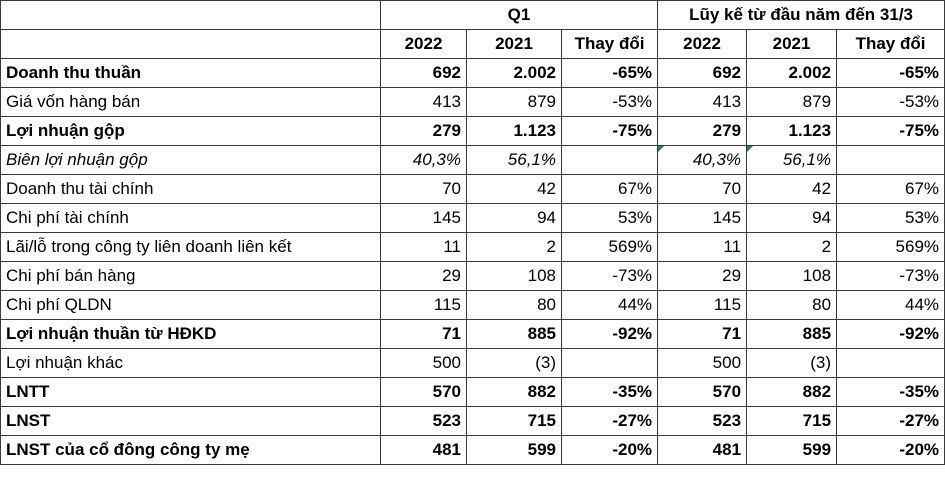 Image resolution: width=945 pixels, height=484 pixels. Describe the element at coordinates (514, 247) in the screenshot. I see `cell-q1-2021: 2` at that location.